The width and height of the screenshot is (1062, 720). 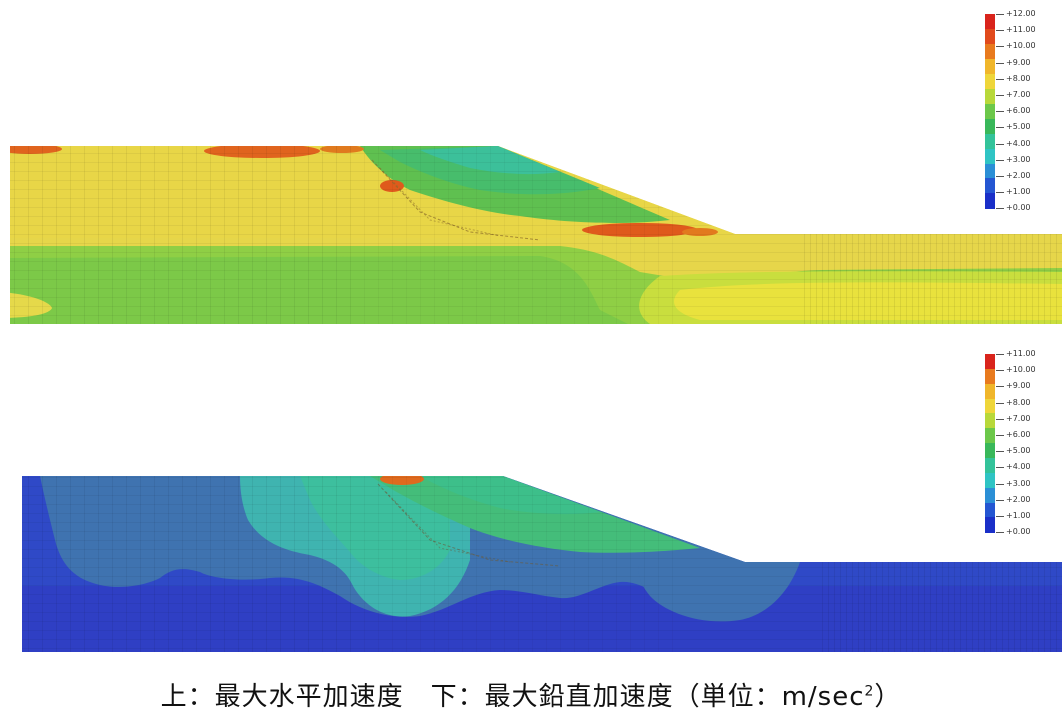 I want to click on caption-text: 上：最大水平加速度 下：最大鉛直加速度（単位：m/sec, so click(x=512, y=697).